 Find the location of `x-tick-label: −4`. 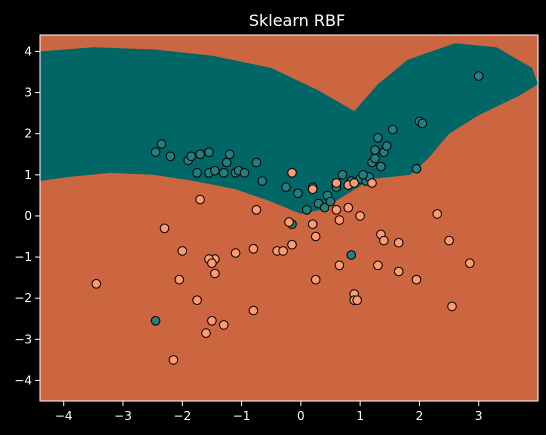

x-tick-label: −4 is located at coordinates (64, 416).